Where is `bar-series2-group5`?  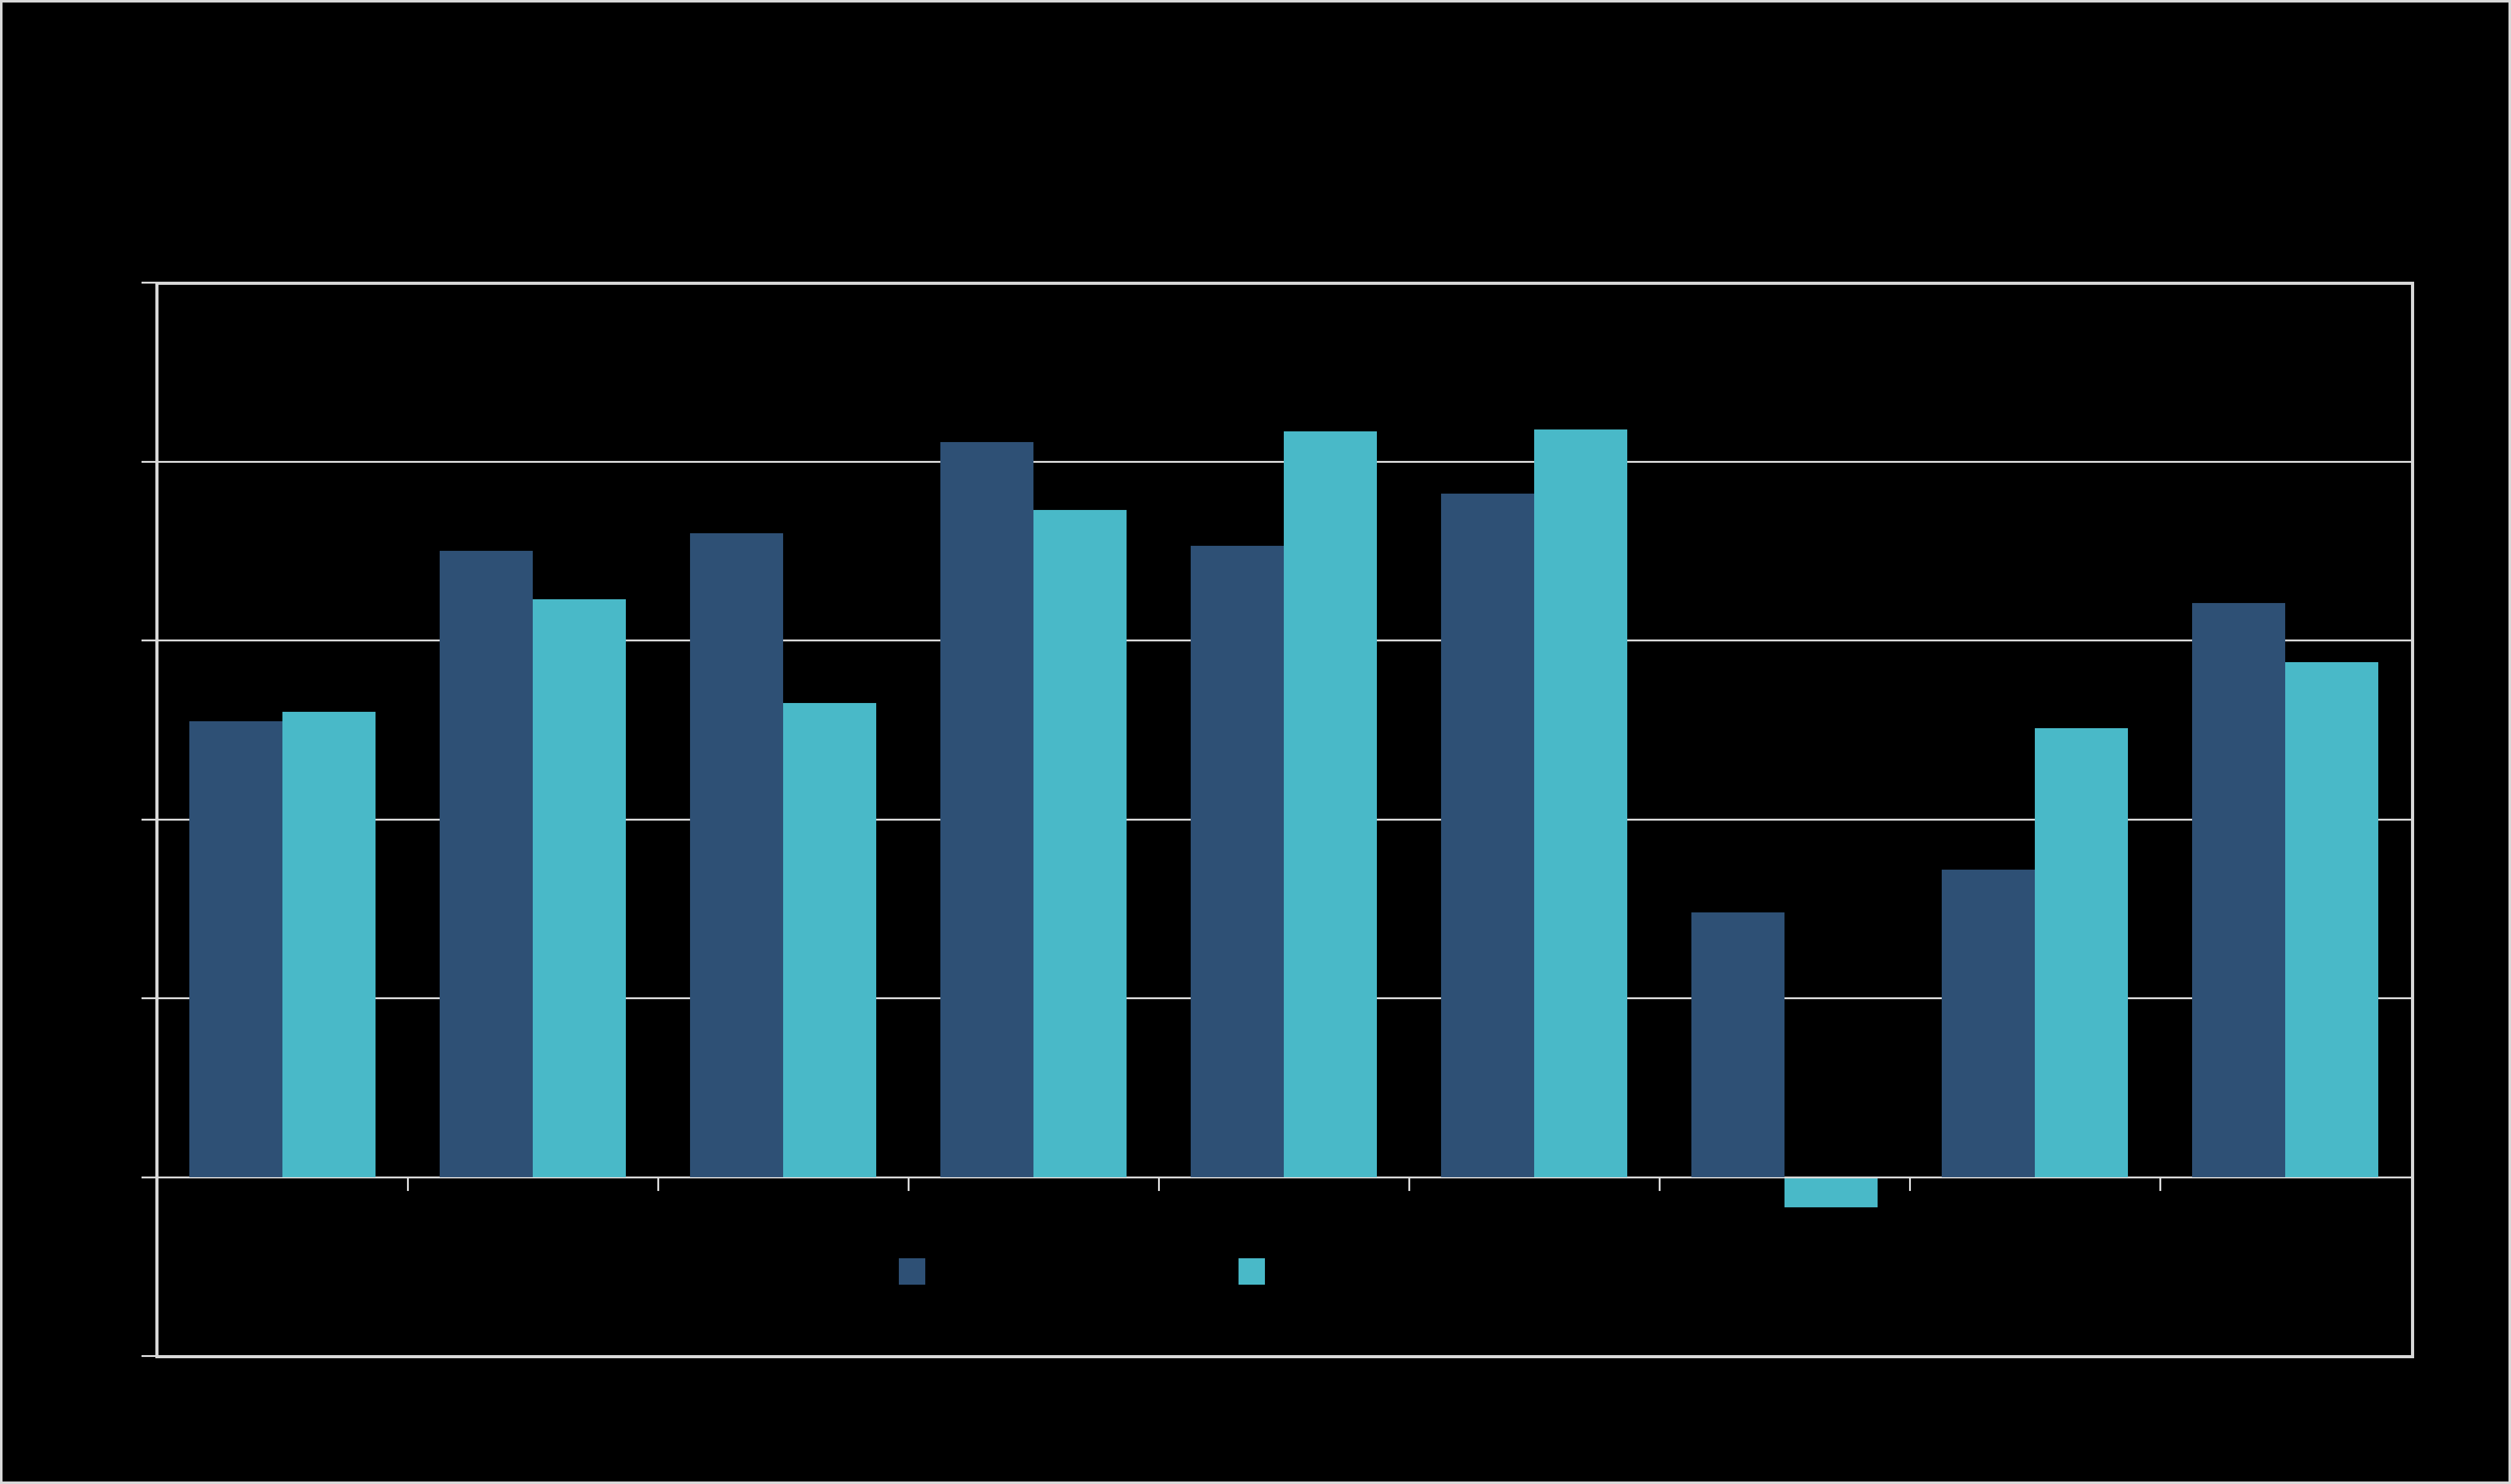 bar-series2-group5 is located at coordinates (1330, 804).